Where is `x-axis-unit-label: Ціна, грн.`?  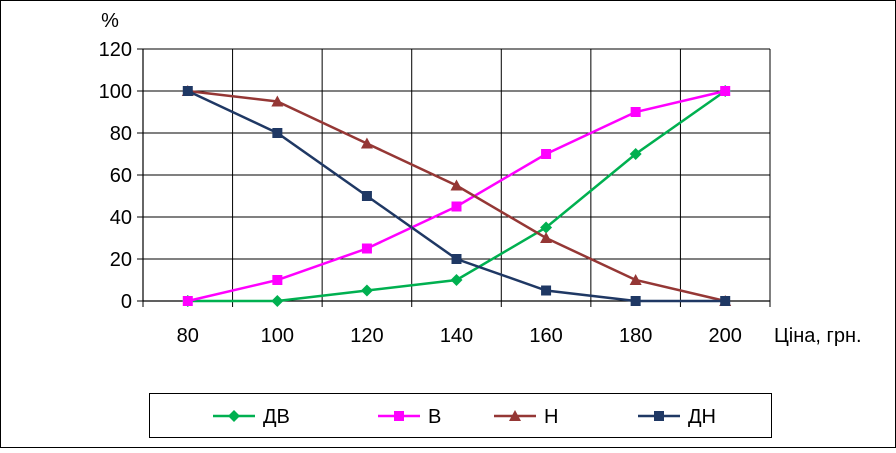 x-axis-unit-label: Ціна, грн. is located at coordinates (818, 336).